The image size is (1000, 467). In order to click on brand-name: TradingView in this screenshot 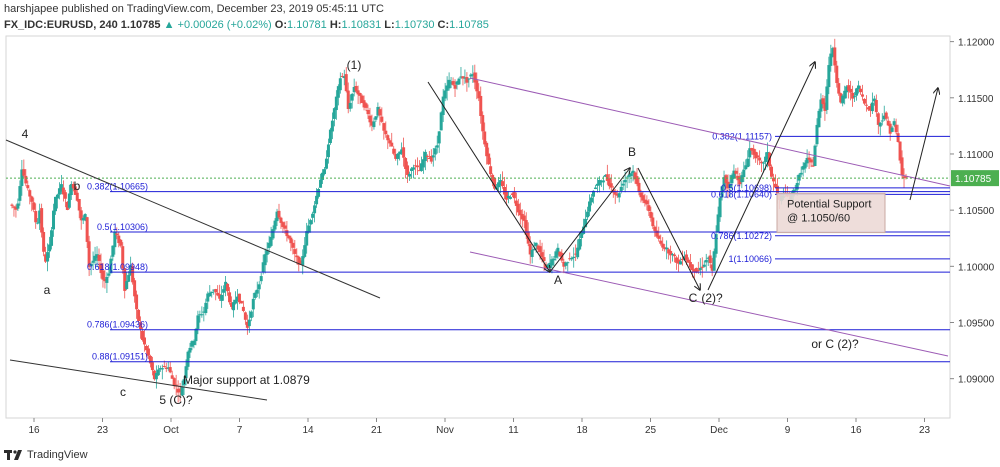, I will do `click(57, 455)`.